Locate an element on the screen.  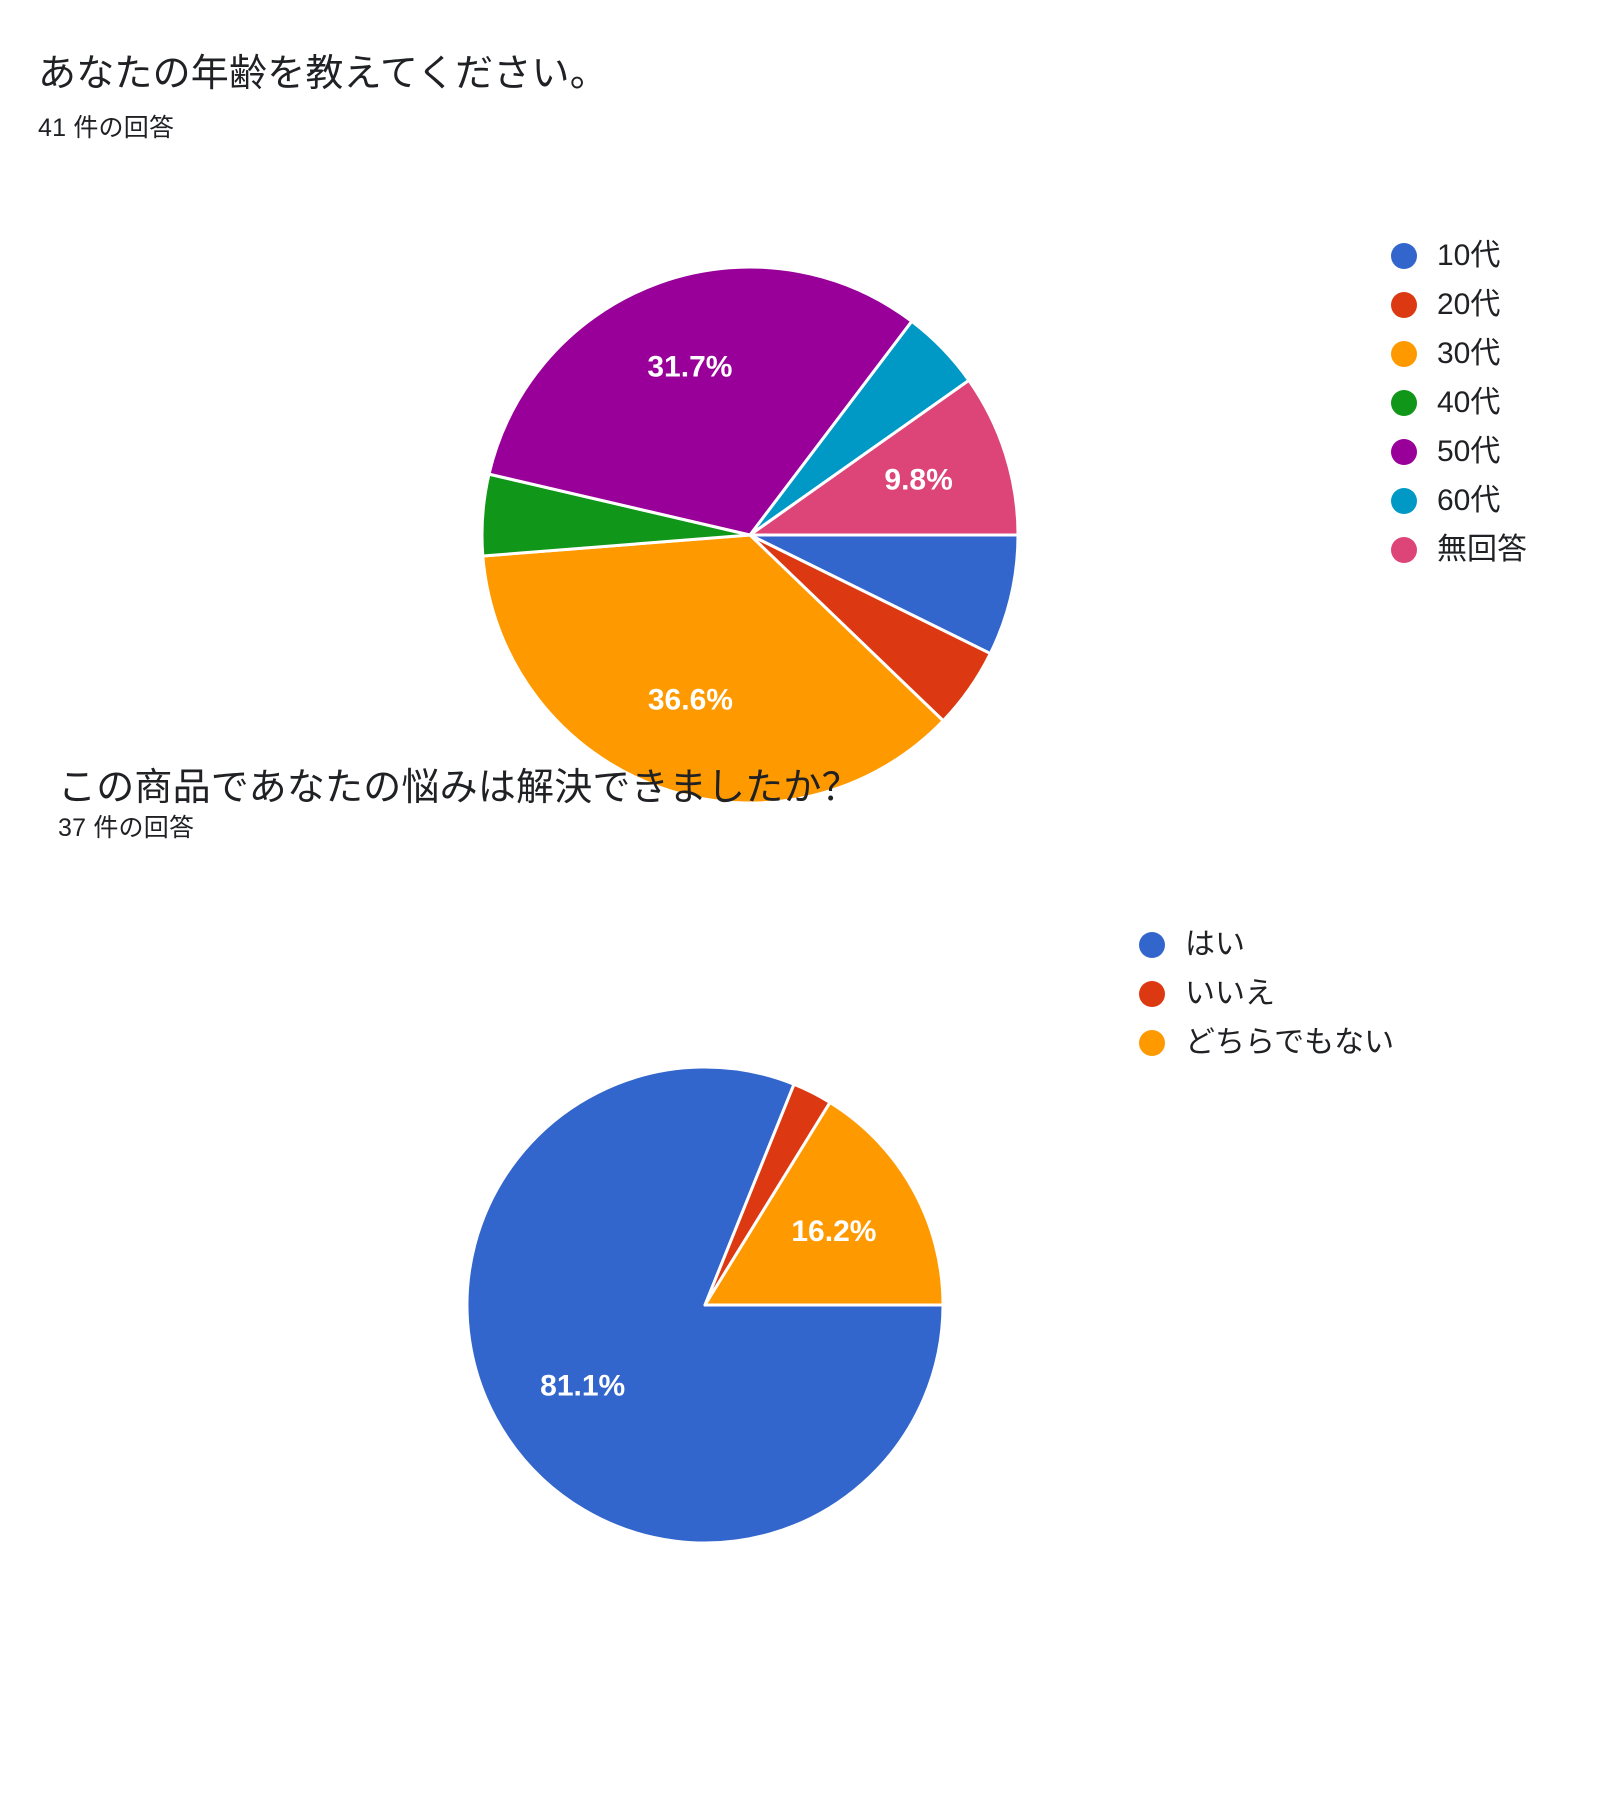
page-title: あなたの年齢を教えてください。 is located at coordinates (323, 74).